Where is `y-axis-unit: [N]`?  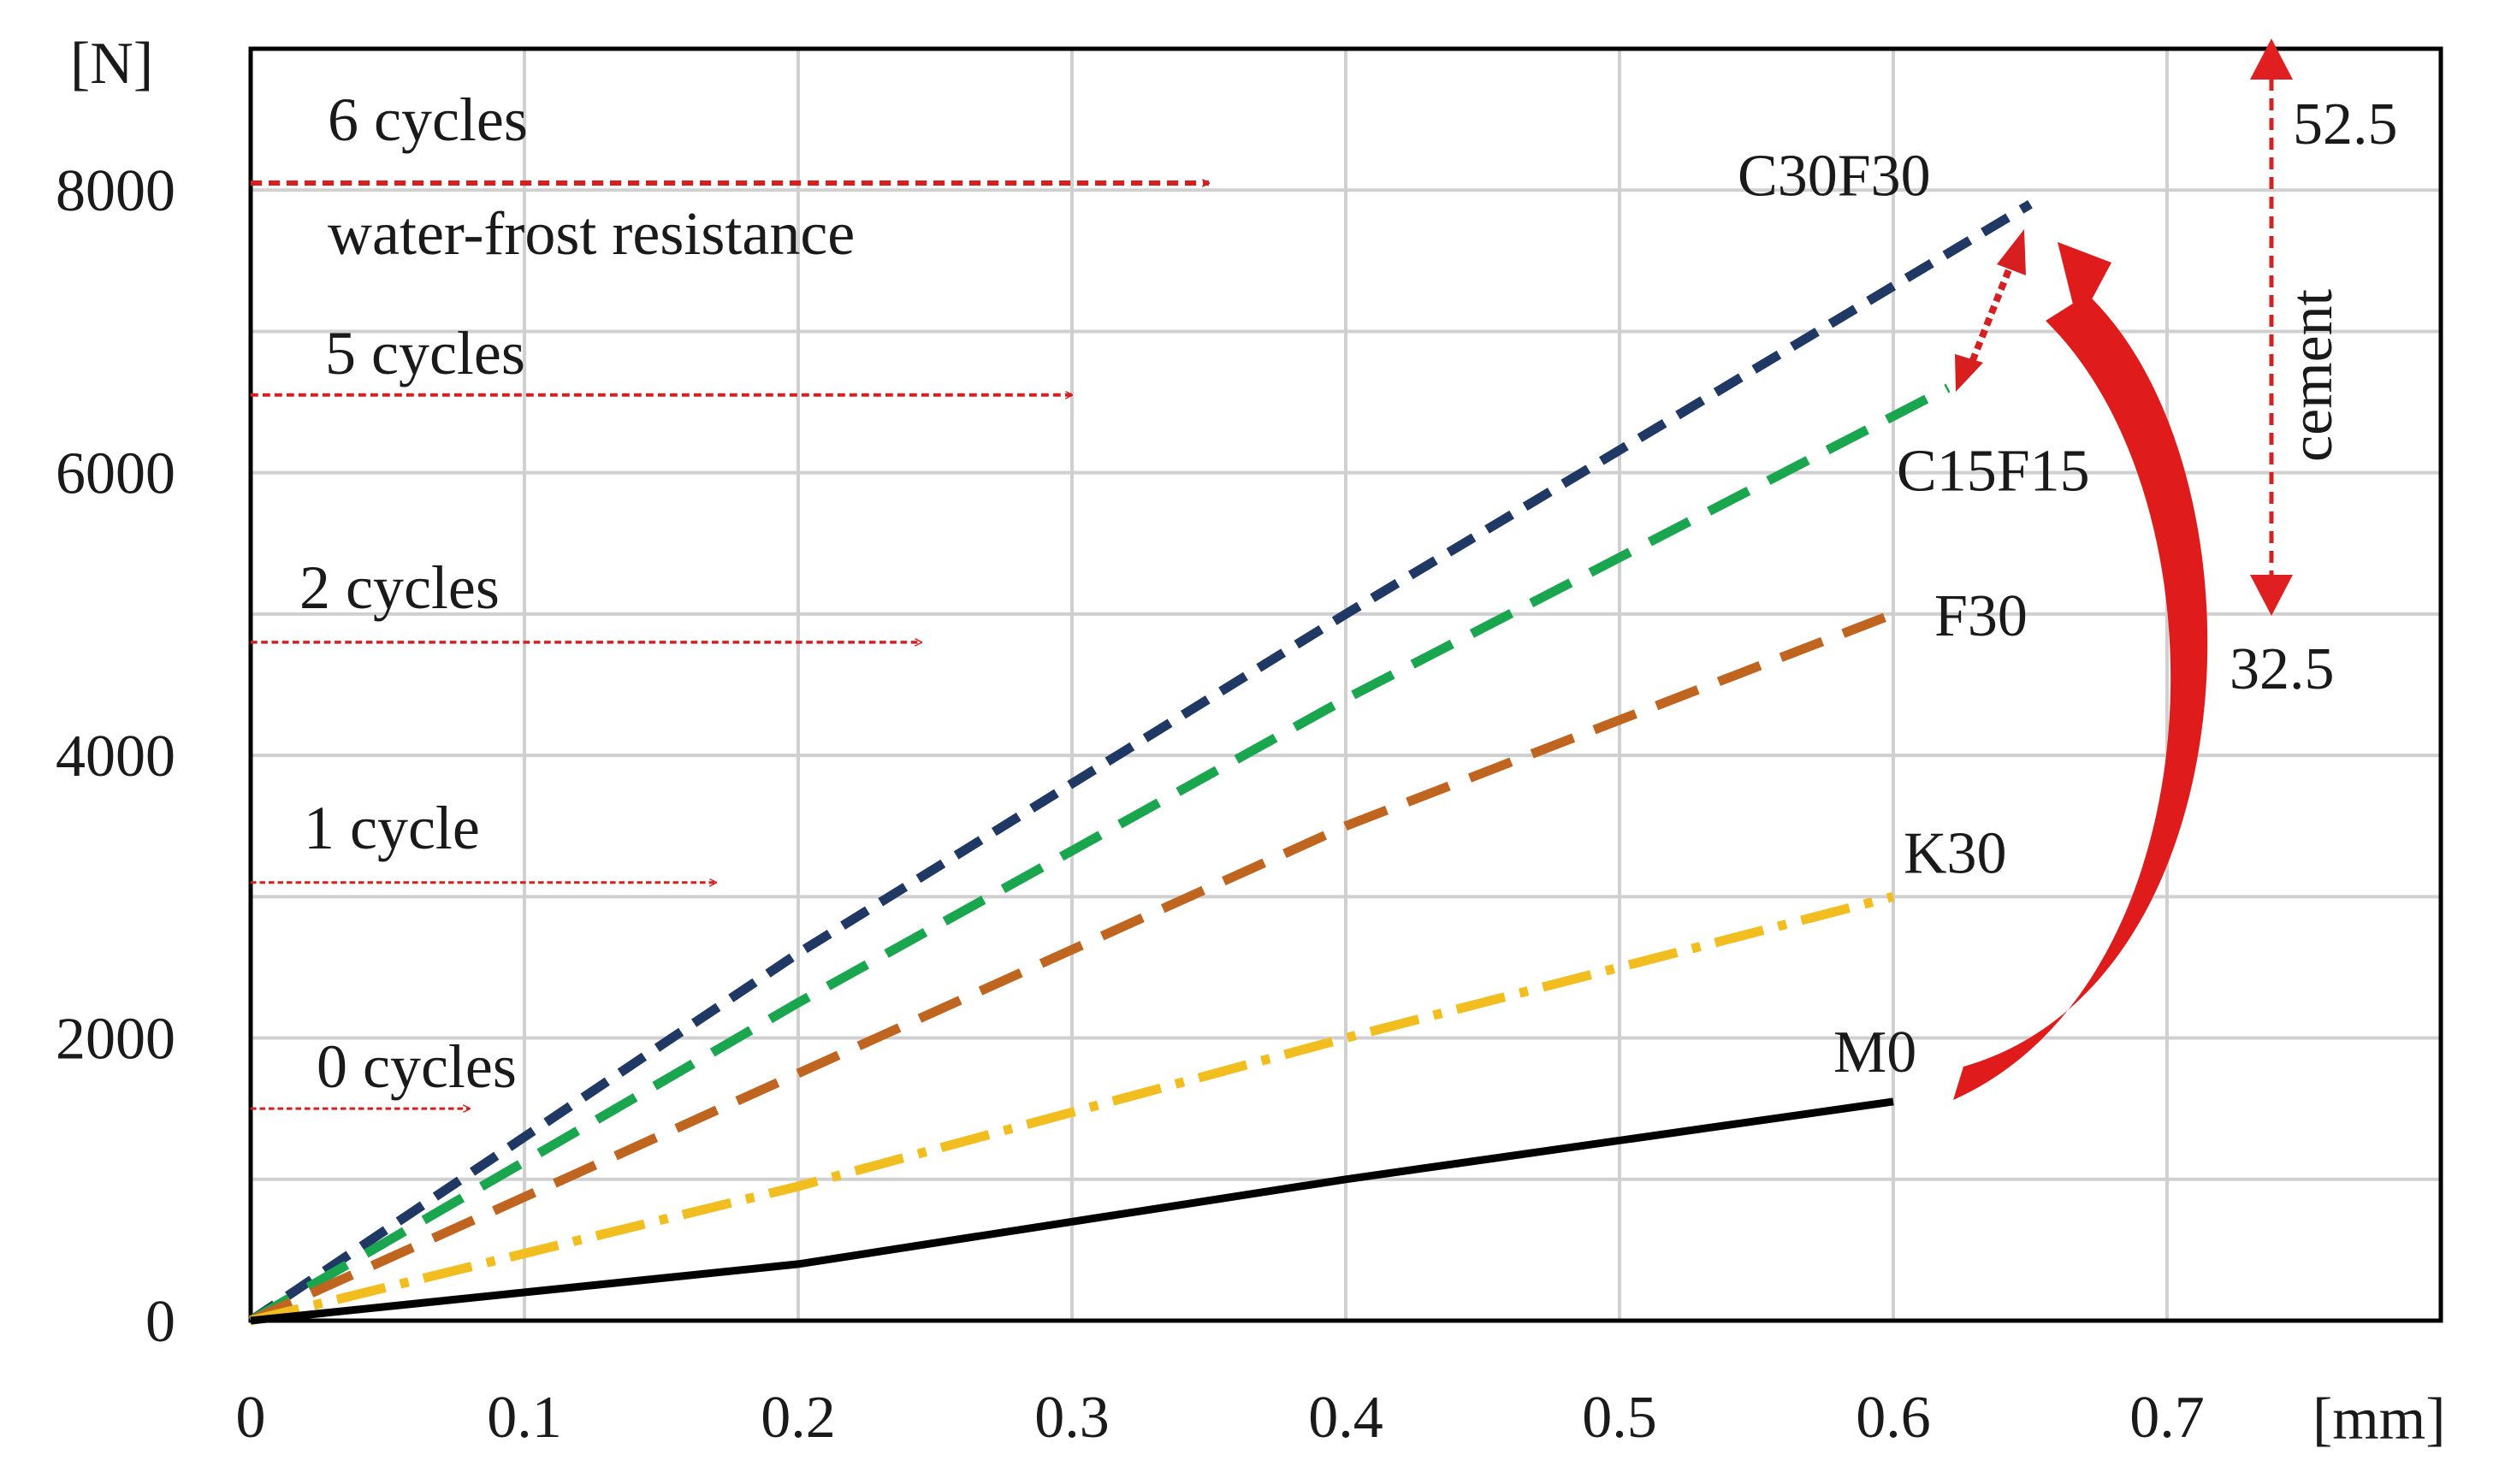
y-axis-unit: [N] is located at coordinates (111, 64).